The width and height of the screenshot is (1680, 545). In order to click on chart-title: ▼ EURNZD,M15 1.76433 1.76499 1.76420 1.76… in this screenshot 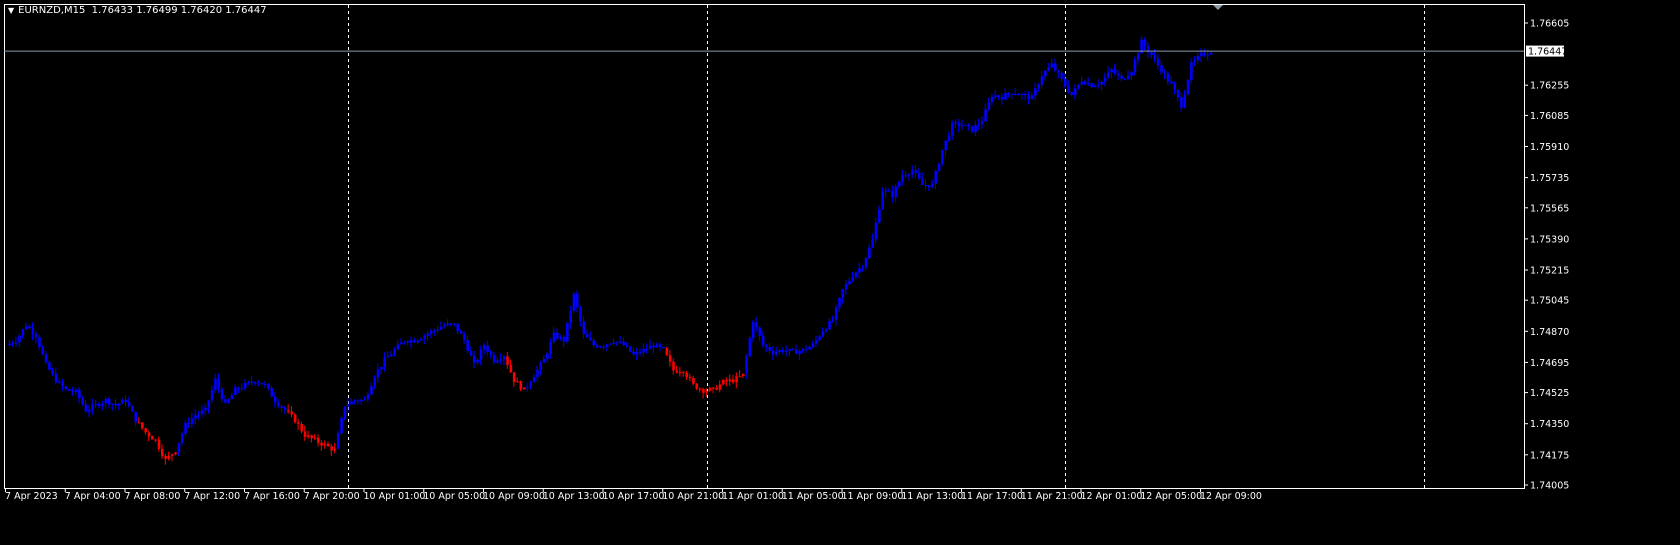, I will do `click(137, 10)`.